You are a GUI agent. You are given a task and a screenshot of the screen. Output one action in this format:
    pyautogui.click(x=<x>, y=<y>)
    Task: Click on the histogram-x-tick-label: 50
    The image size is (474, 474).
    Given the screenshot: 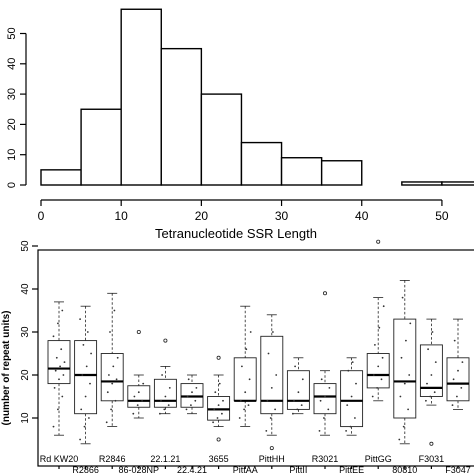 What is the action you would take?
    pyautogui.click(x=442, y=216)
    